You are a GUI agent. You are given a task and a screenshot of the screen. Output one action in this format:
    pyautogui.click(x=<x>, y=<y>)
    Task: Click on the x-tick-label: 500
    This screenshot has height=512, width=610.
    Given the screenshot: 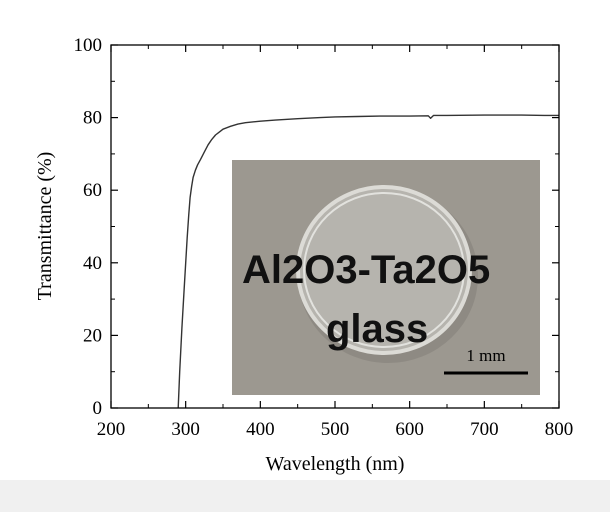 What is the action you would take?
    pyautogui.click(x=335, y=429)
    